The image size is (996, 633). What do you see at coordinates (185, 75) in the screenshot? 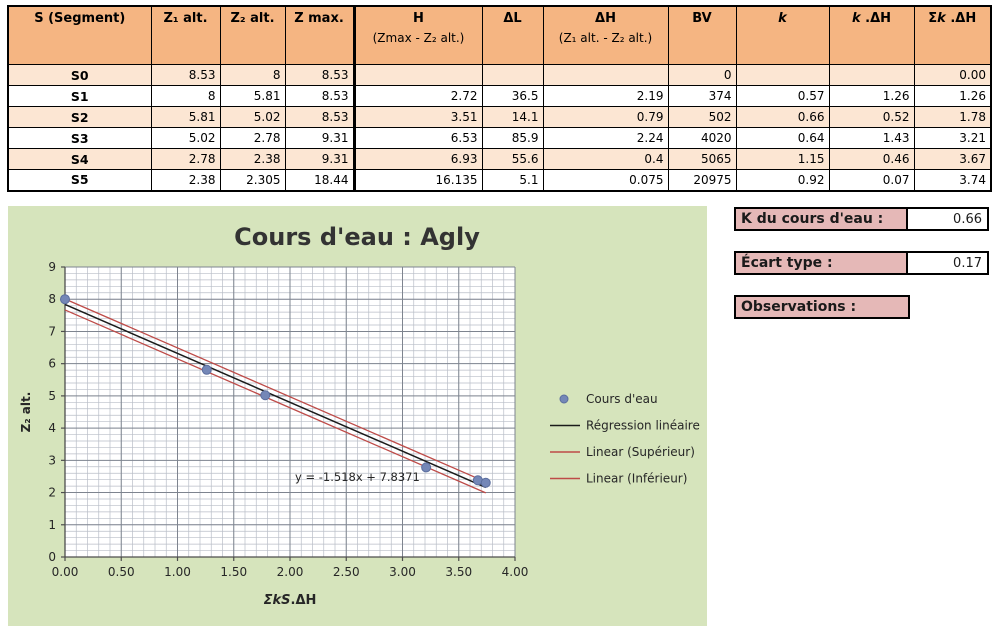
I see `cell-s0-z1: 8.53` at bounding box center [185, 75].